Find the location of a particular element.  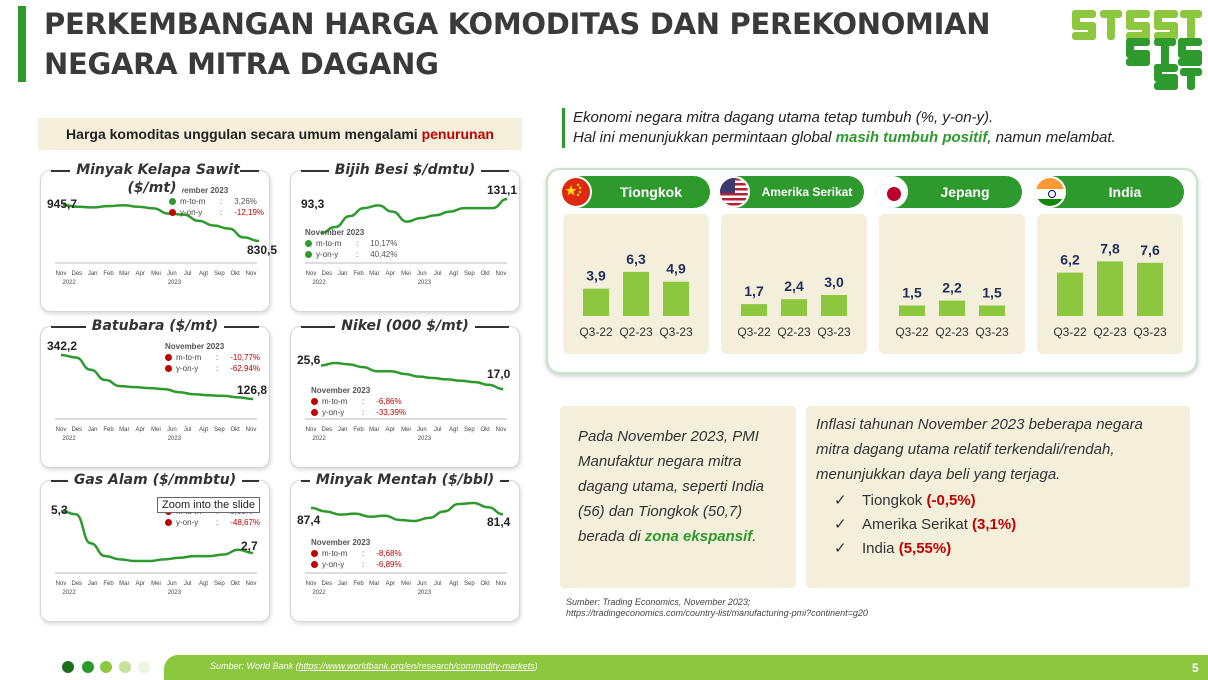

commodity-month-tick: Feb is located at coordinates (108, 274).